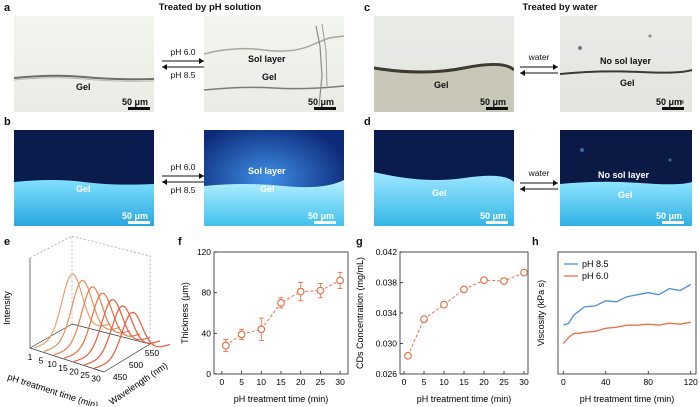 Image resolution: width=700 pixels, height=407 pixels. What do you see at coordinates (274, 178) in the screenshot?
I see `fluorescence-b-right: Sol layer Gel 50 μm` at bounding box center [274, 178].